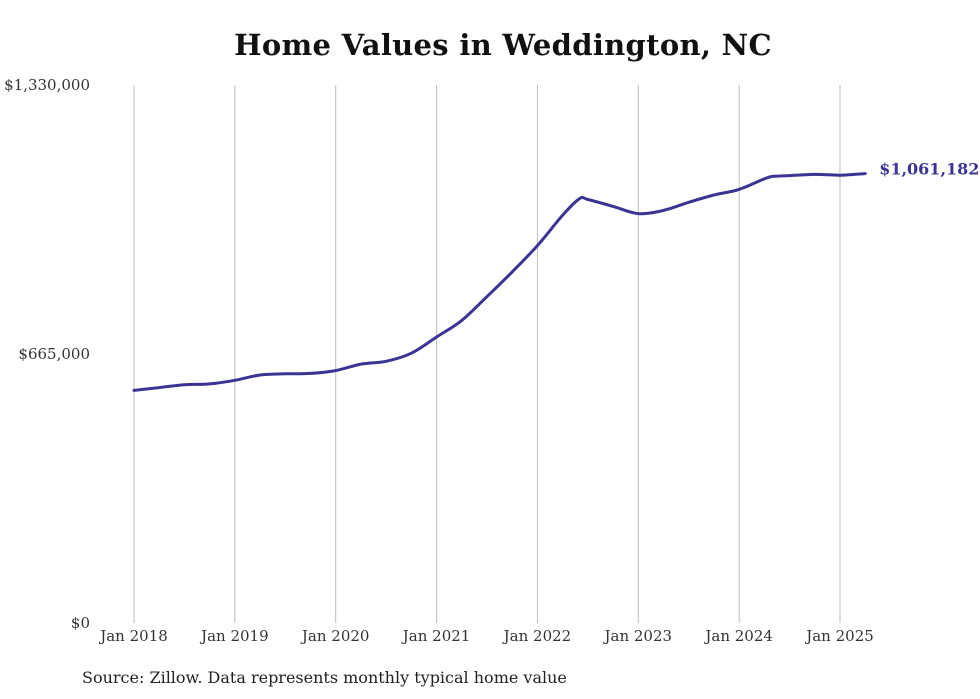 The height and width of the screenshot is (699, 980). Describe the element at coordinates (537, 636) in the screenshot. I see `x-tick-label: Jan 2022` at that location.